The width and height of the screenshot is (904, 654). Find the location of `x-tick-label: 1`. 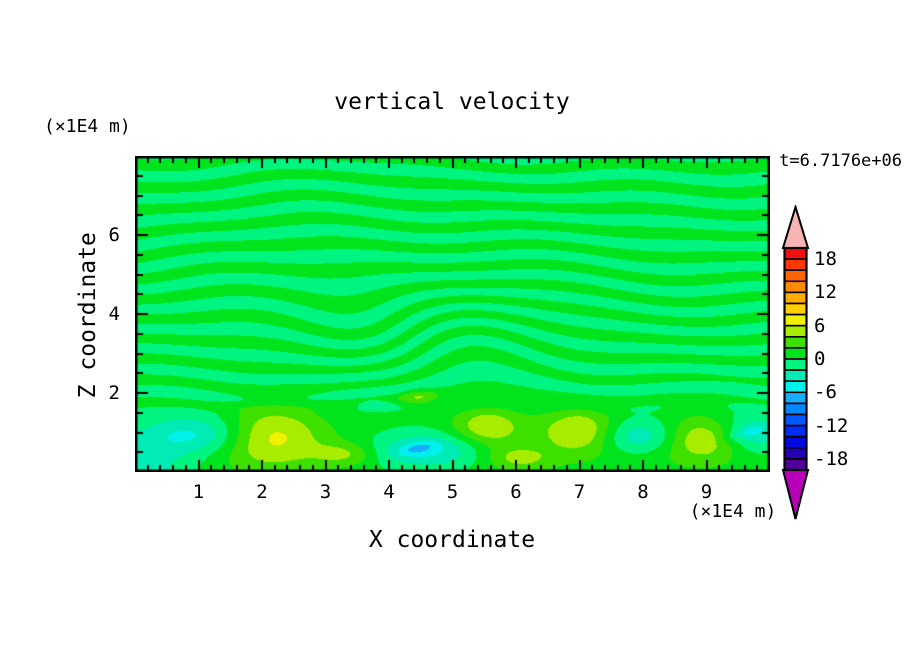

x-tick-label: 1 is located at coordinates (198, 492).